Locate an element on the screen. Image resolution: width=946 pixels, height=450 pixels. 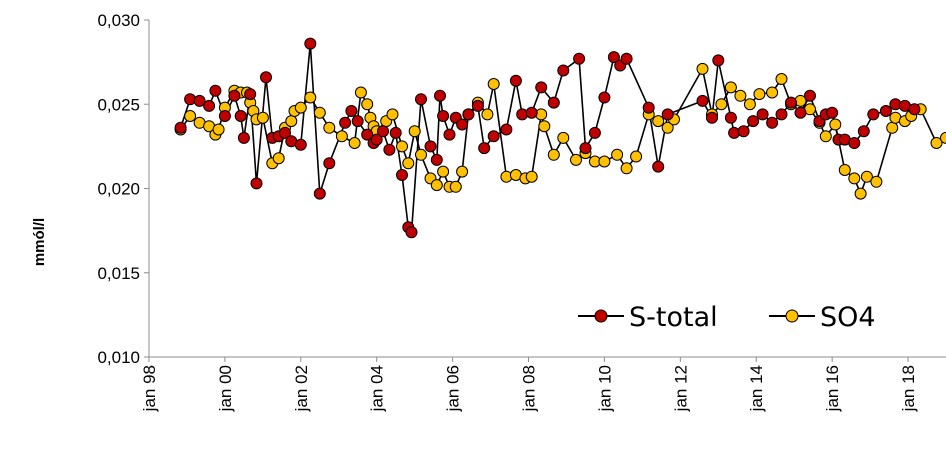
x-tick-label: jan 98 is located at coordinates (149, 388).